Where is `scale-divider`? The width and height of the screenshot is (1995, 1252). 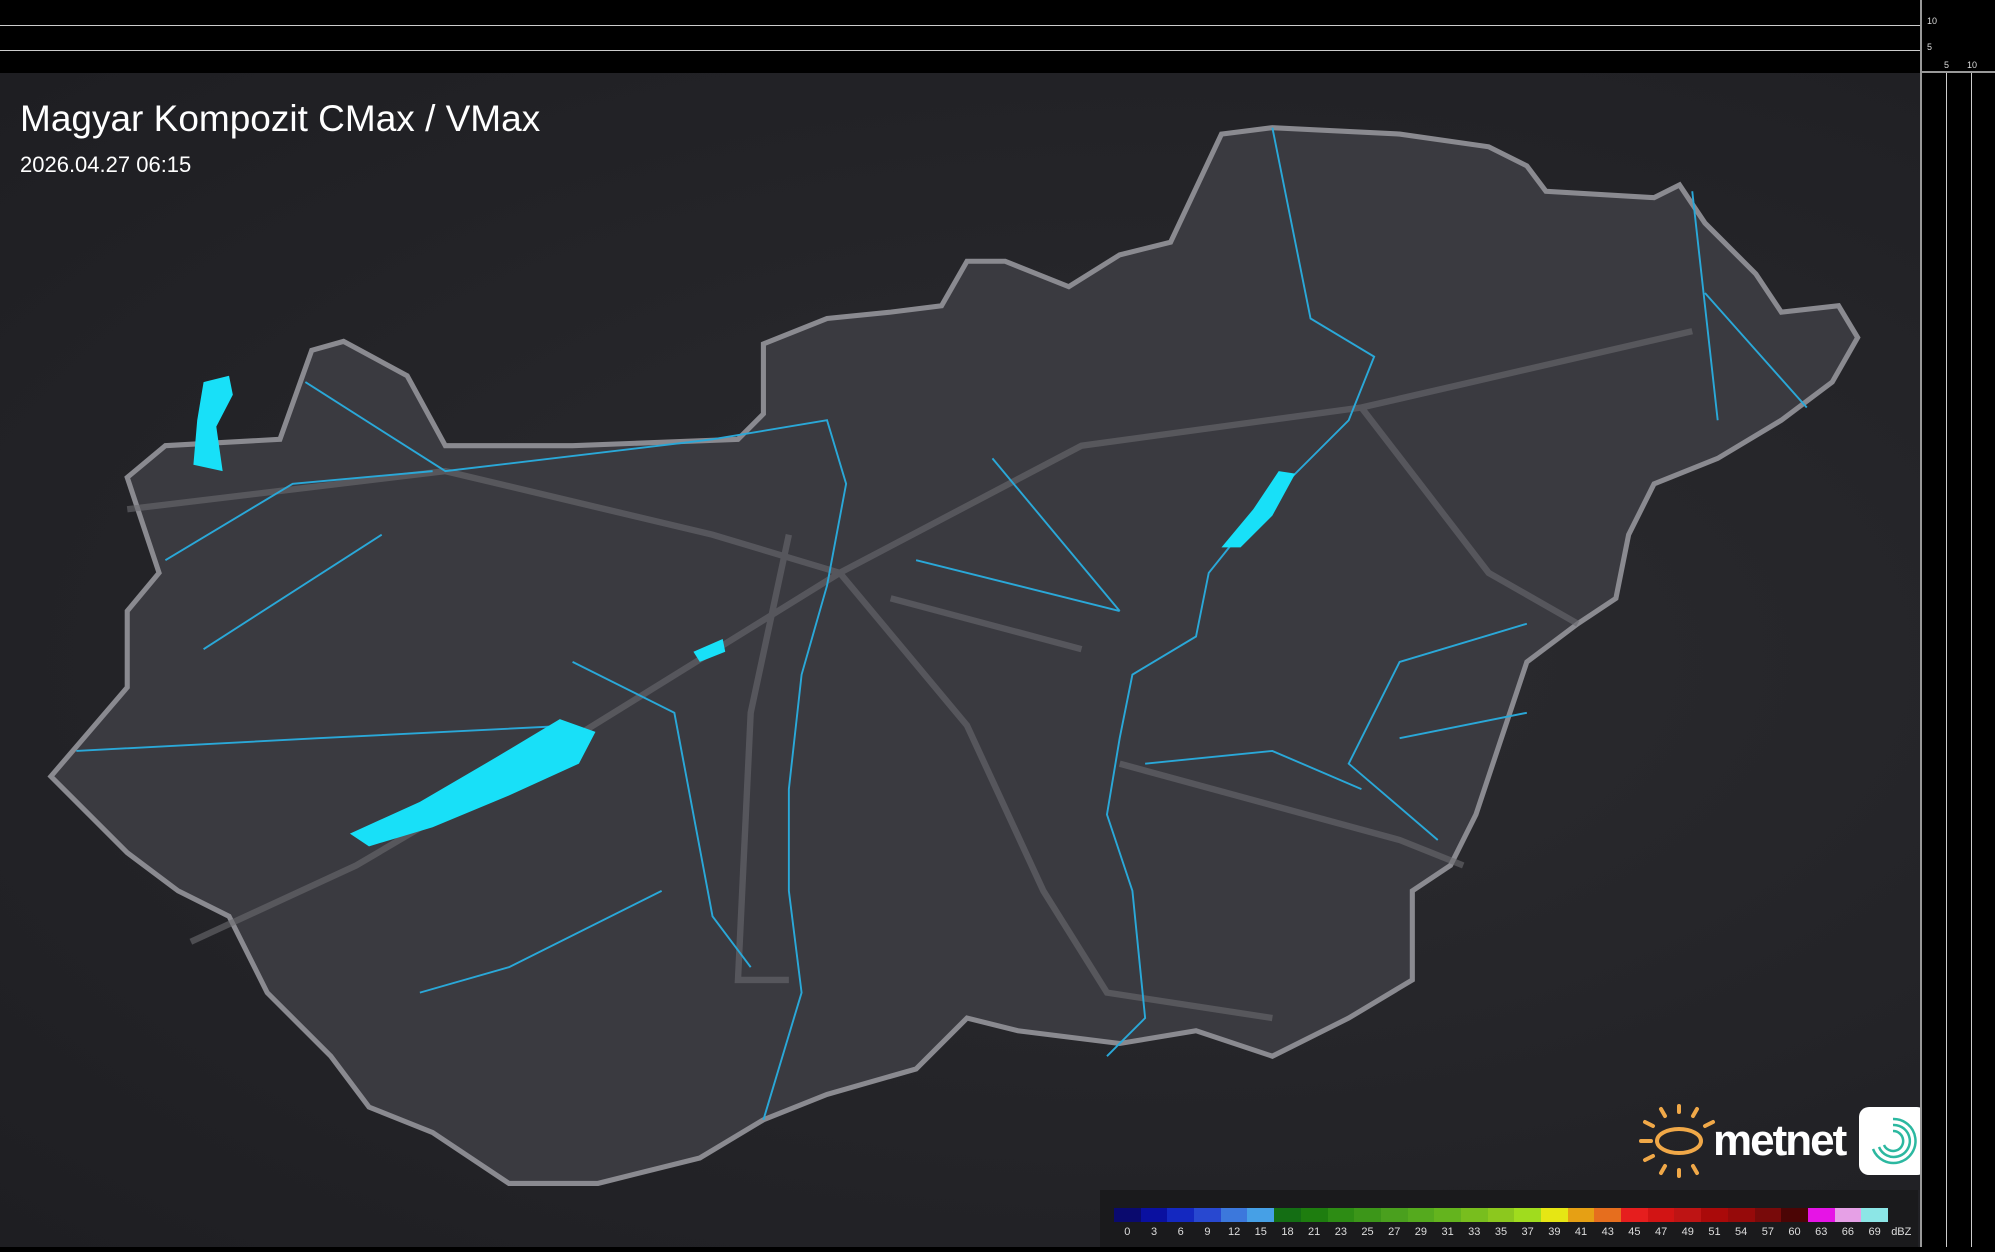
scale-divider is located at coordinates (1958, 72).